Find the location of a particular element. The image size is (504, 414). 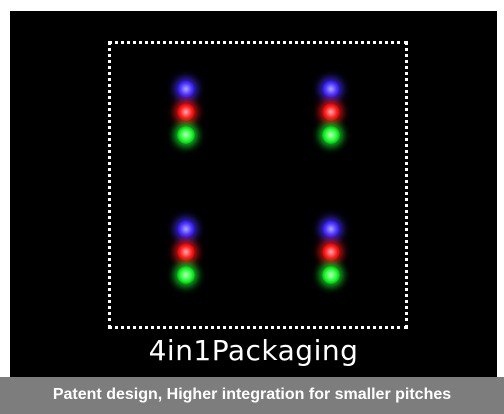

packaging-title: 4in1Packaging is located at coordinates (253, 350).